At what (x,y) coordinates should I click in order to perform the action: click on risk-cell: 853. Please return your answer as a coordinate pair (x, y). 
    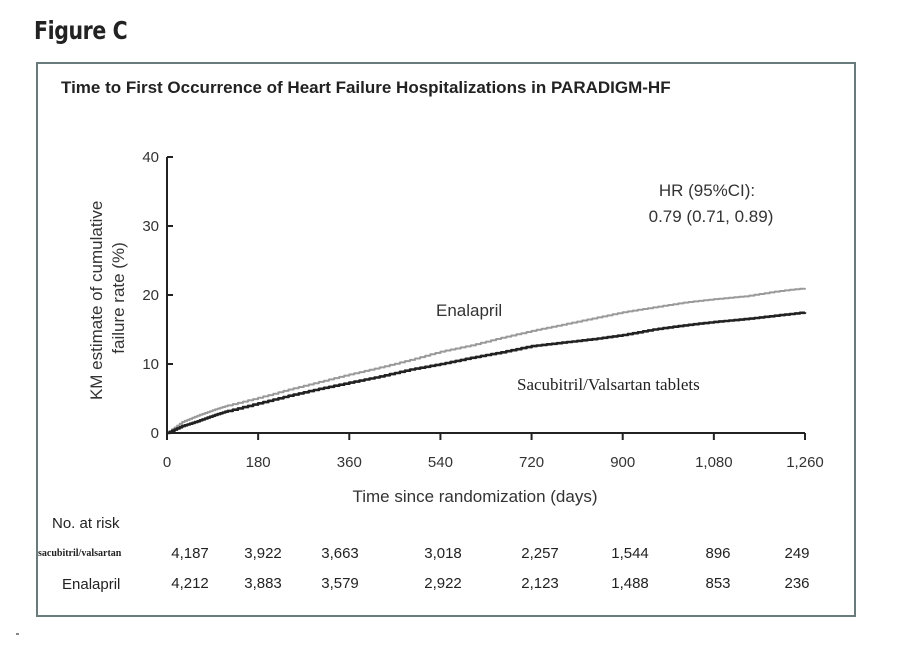
    Looking at the image, I should click on (718, 583).